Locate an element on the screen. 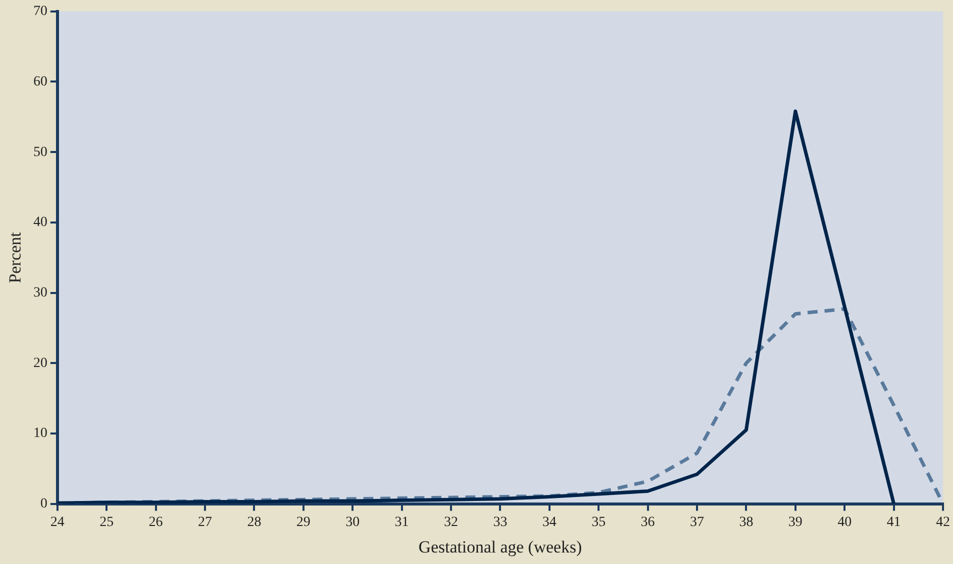  x-axis-title: Gestational age (weeks) is located at coordinates (500, 546).